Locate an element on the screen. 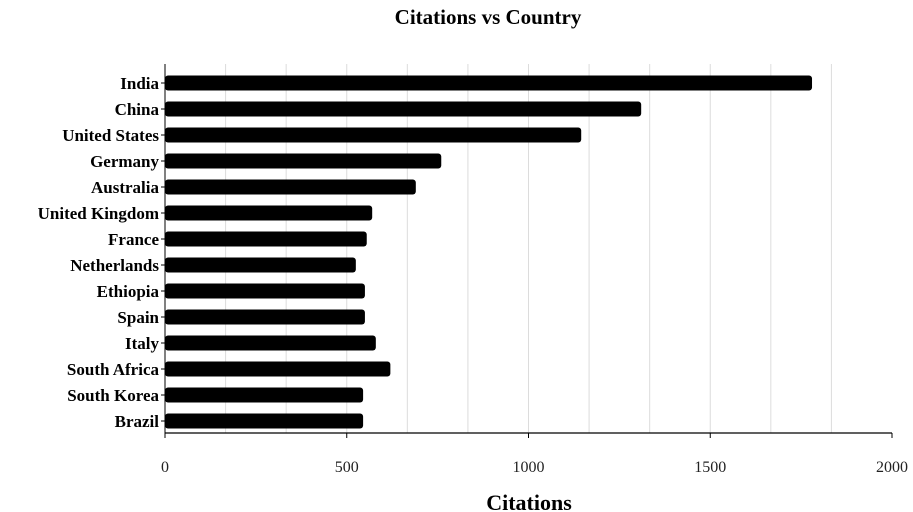  category-label: Germany is located at coordinates (124, 161).